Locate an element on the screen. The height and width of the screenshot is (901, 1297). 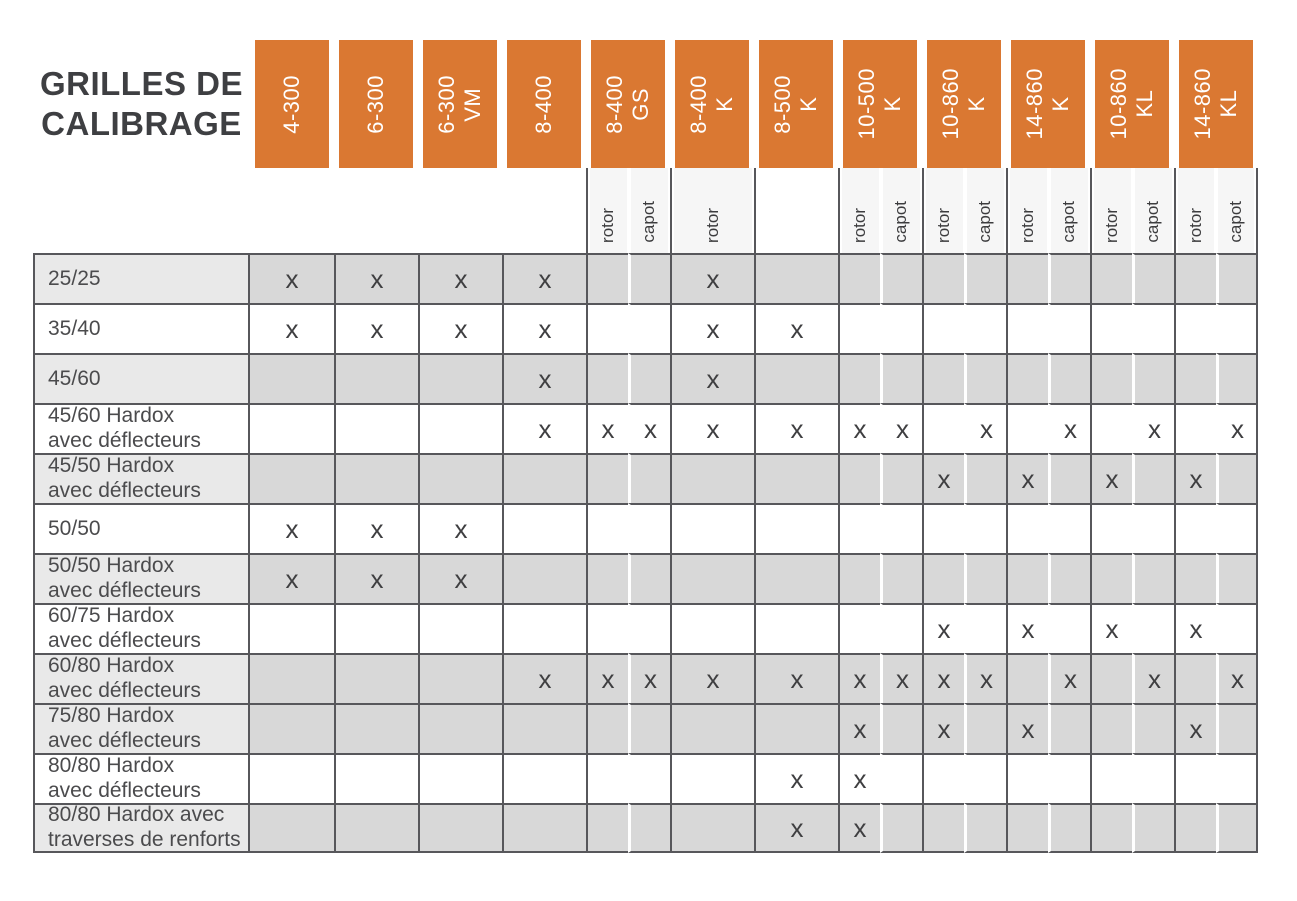
column-header-14-860-k: 14-860 K is located at coordinates (1048, 104).